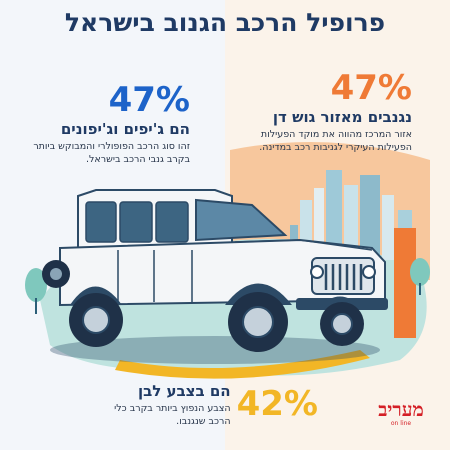 This screenshot has width=450, height=450. I want to click on stat-type-heading: הם ג'יפים וג'יפונים, so click(125, 129).